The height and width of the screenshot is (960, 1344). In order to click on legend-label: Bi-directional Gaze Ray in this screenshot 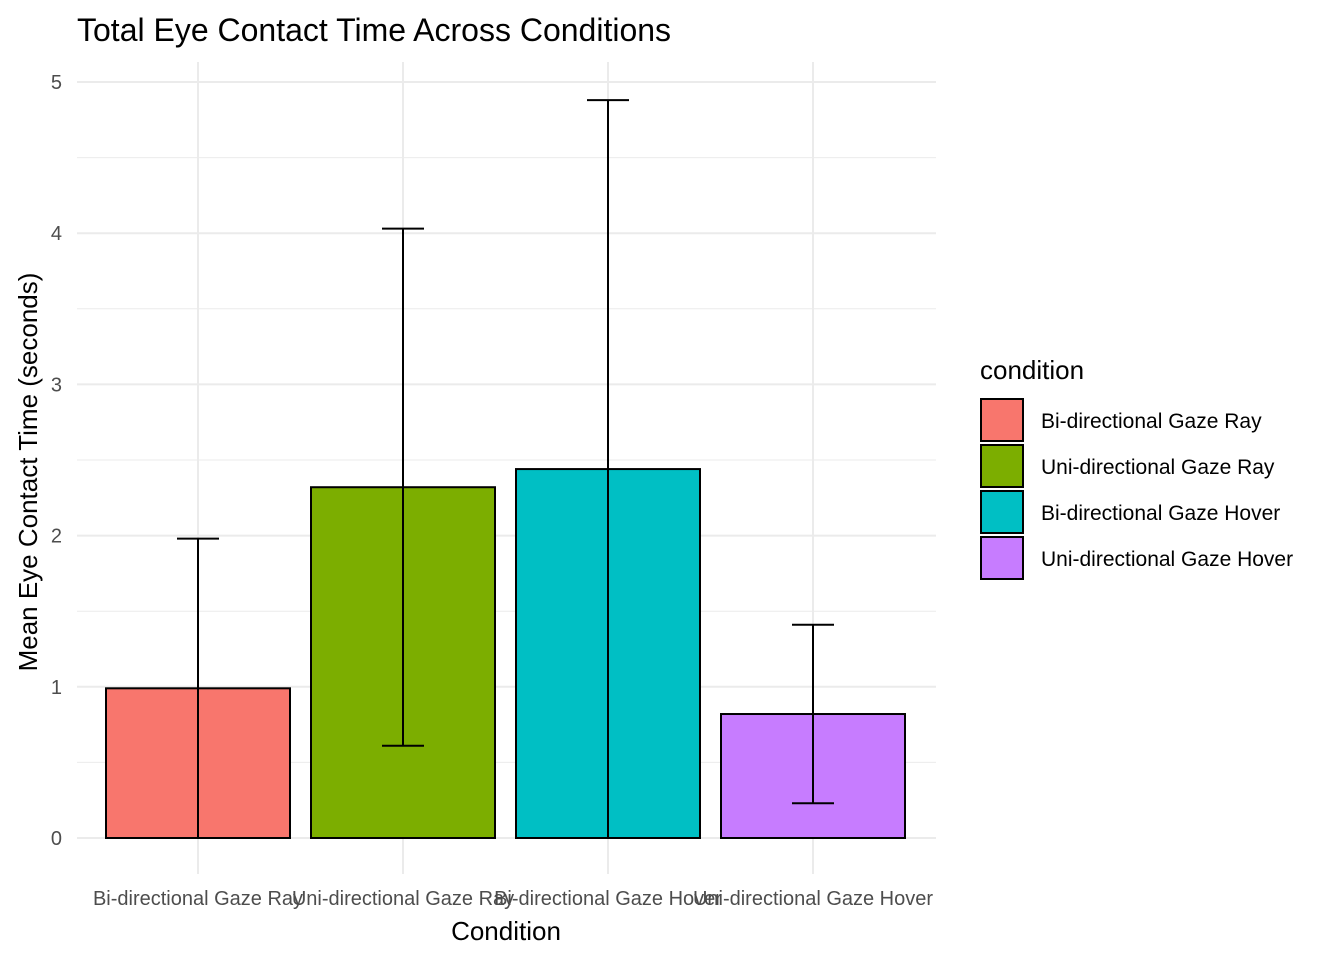, I will do `click(1151, 421)`.